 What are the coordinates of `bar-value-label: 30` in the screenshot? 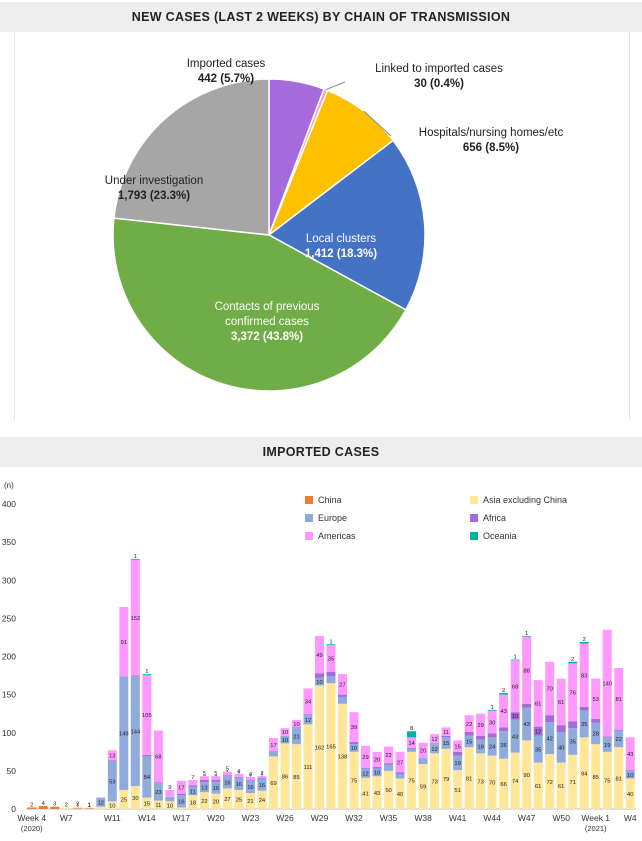 It's located at (135, 799).